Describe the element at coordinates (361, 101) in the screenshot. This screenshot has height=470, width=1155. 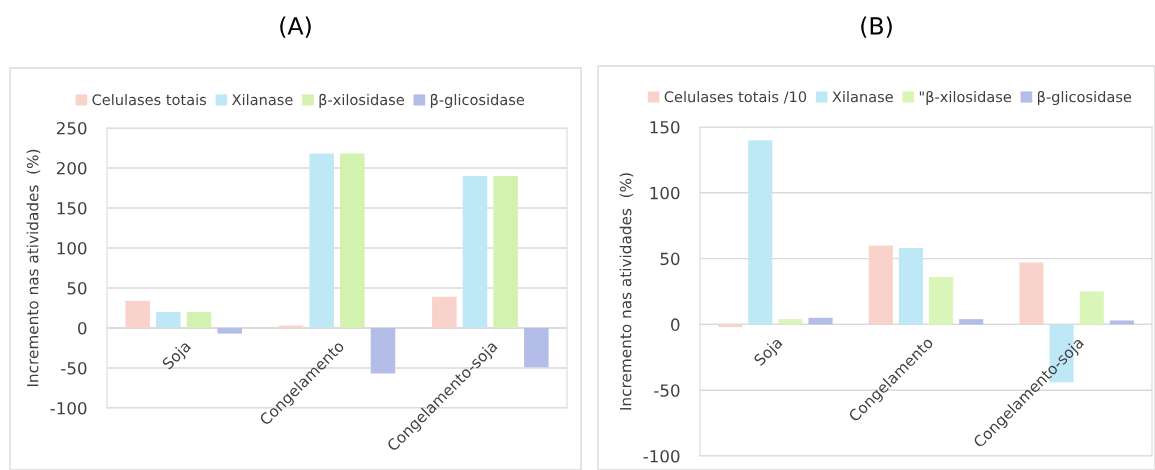
I see `legend-label: β-xilosidase` at that location.